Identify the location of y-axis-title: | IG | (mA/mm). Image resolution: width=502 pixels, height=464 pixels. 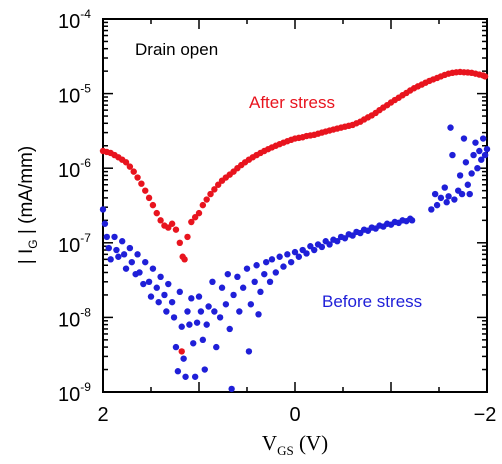
(28, 205).